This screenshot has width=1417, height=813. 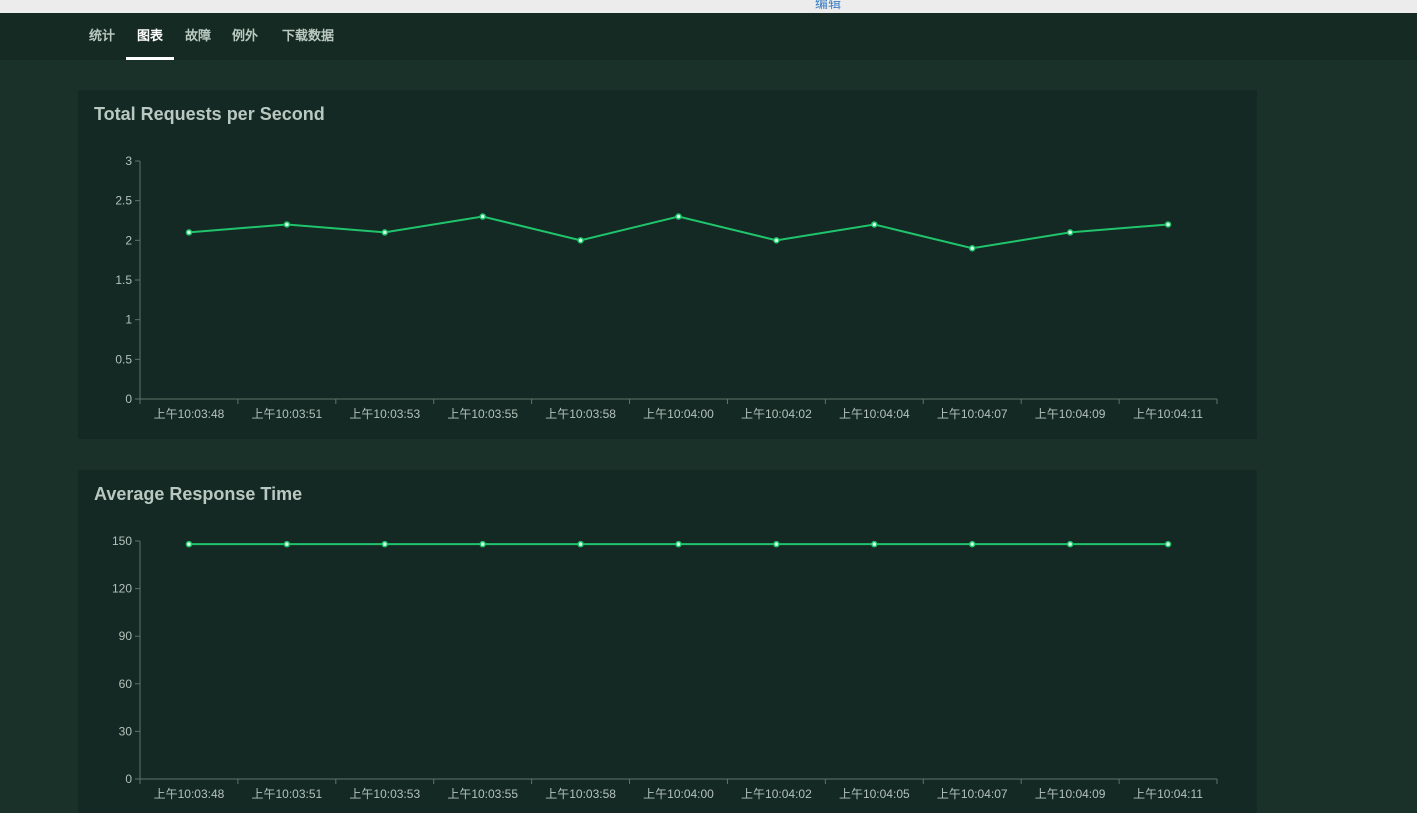 I want to click on y-tick-label: 1, so click(x=128, y=320).